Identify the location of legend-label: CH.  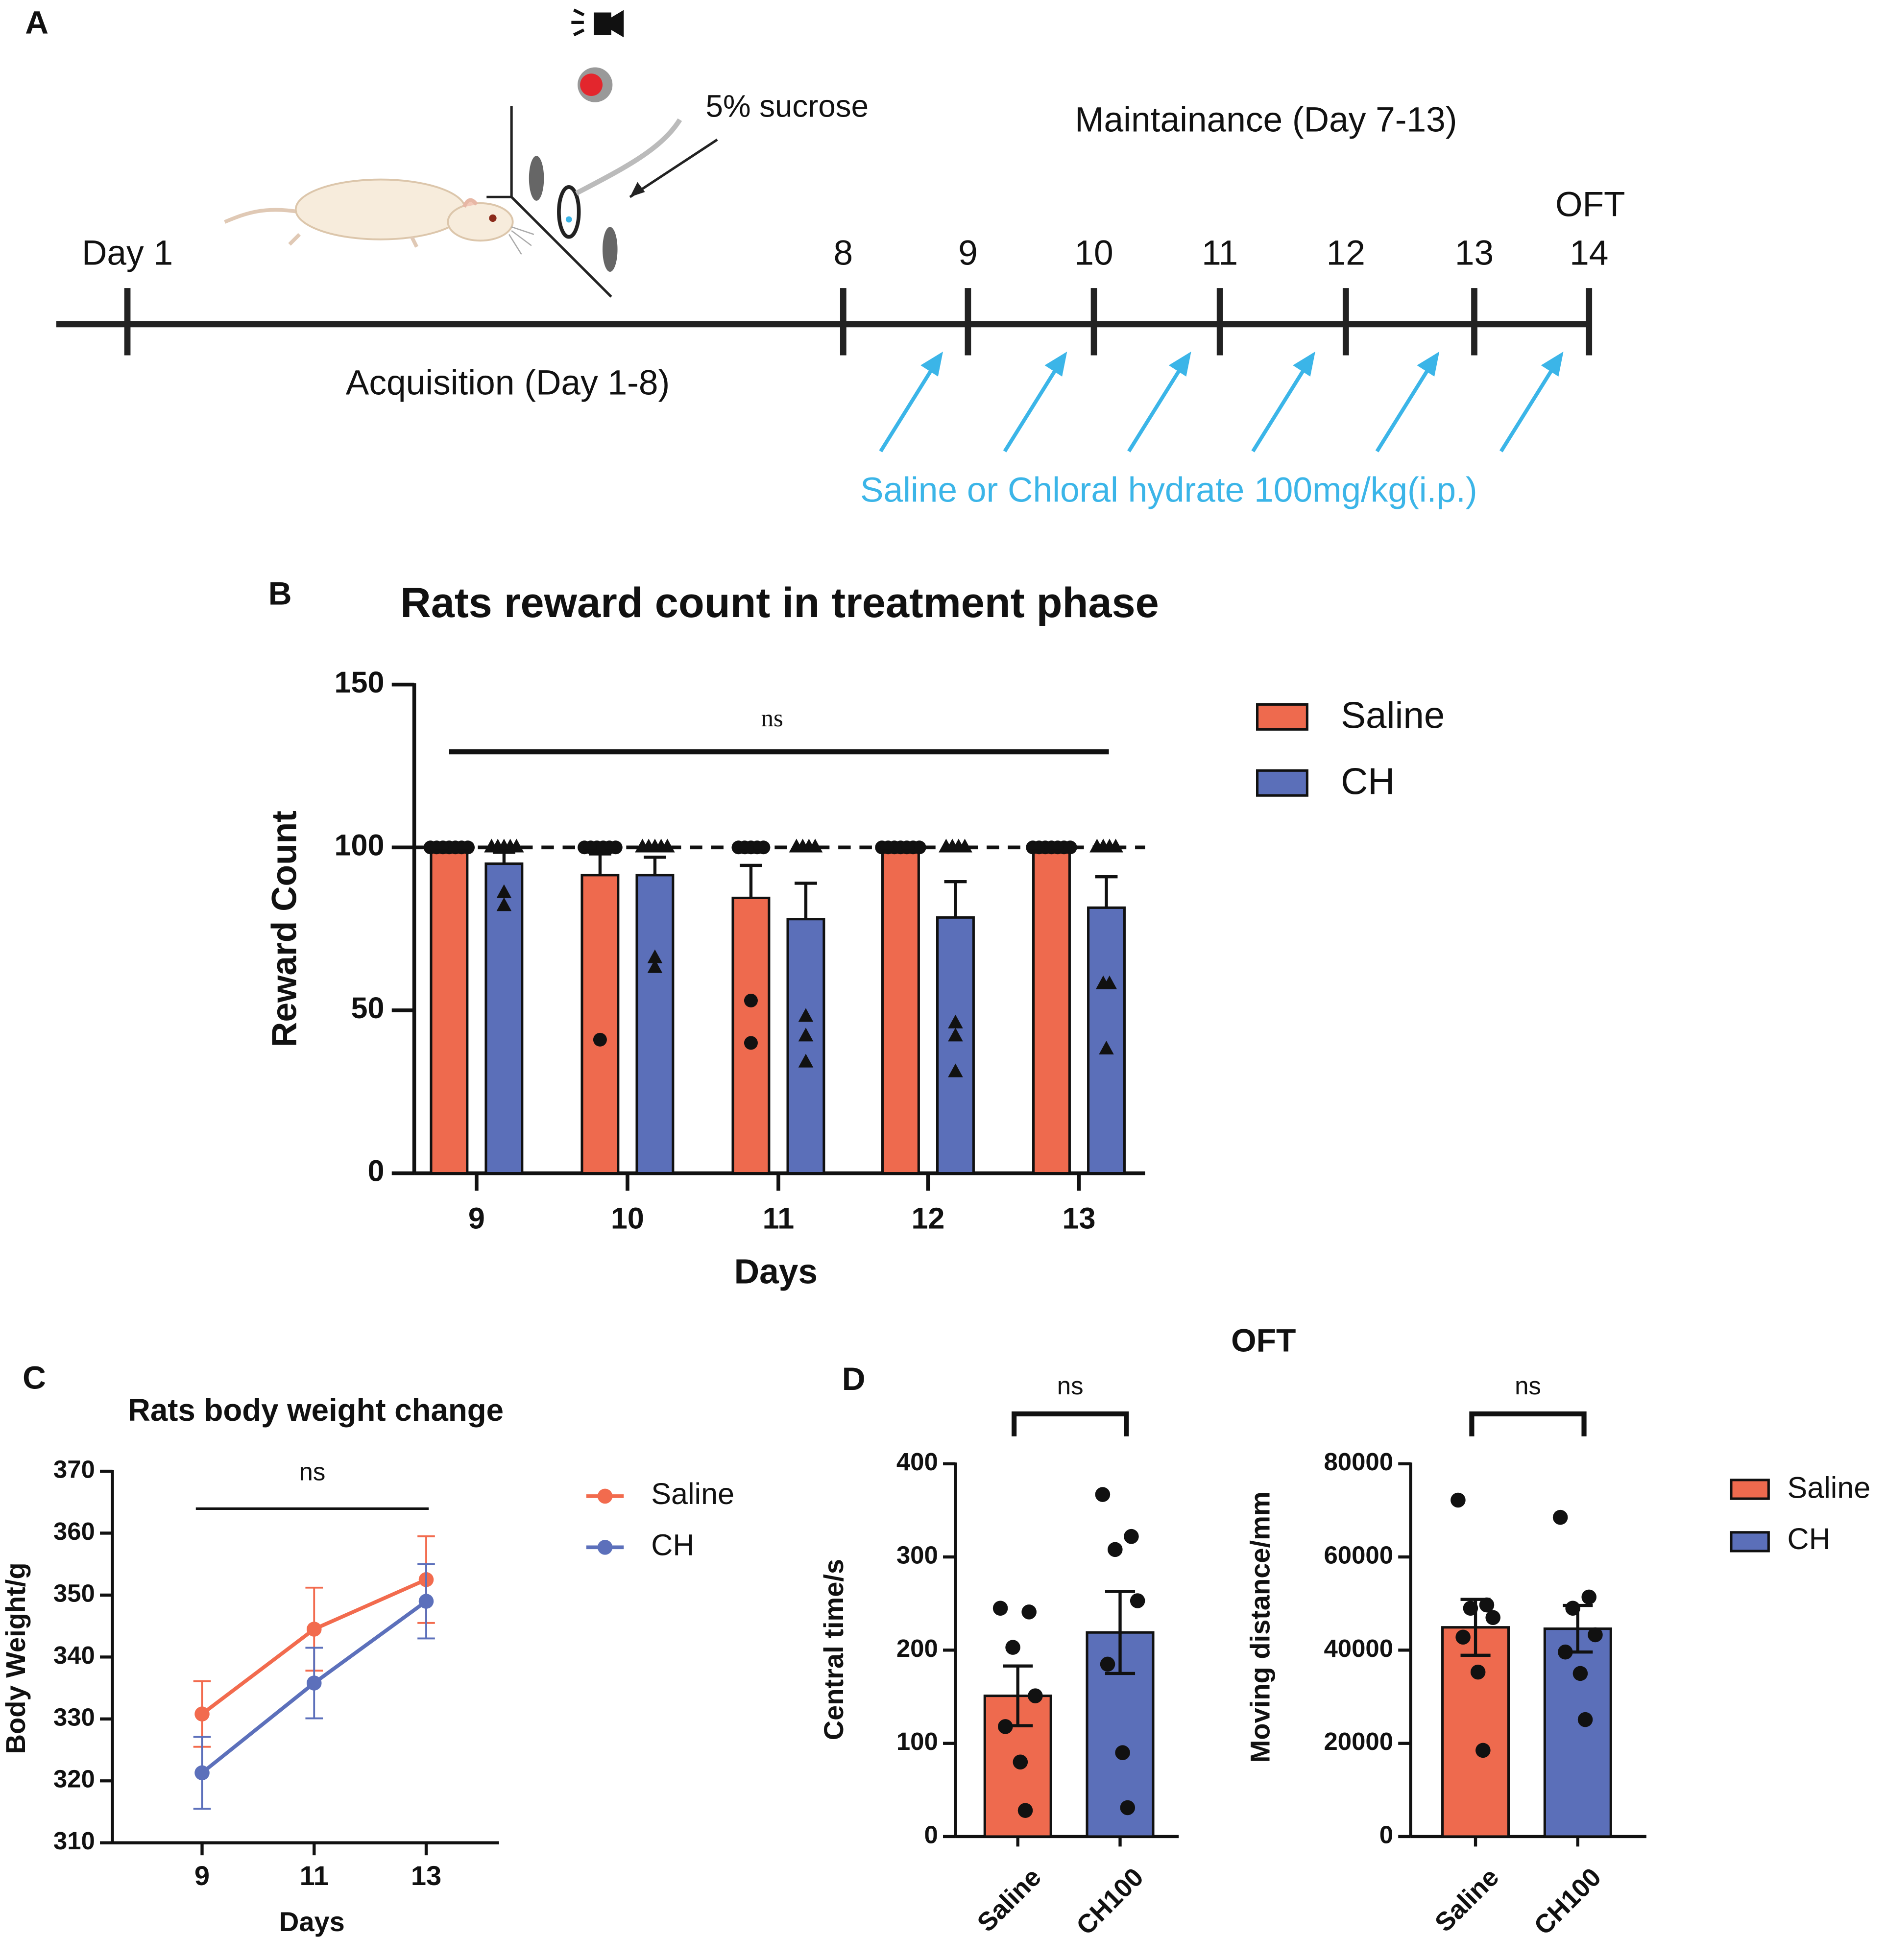
(1809, 1539).